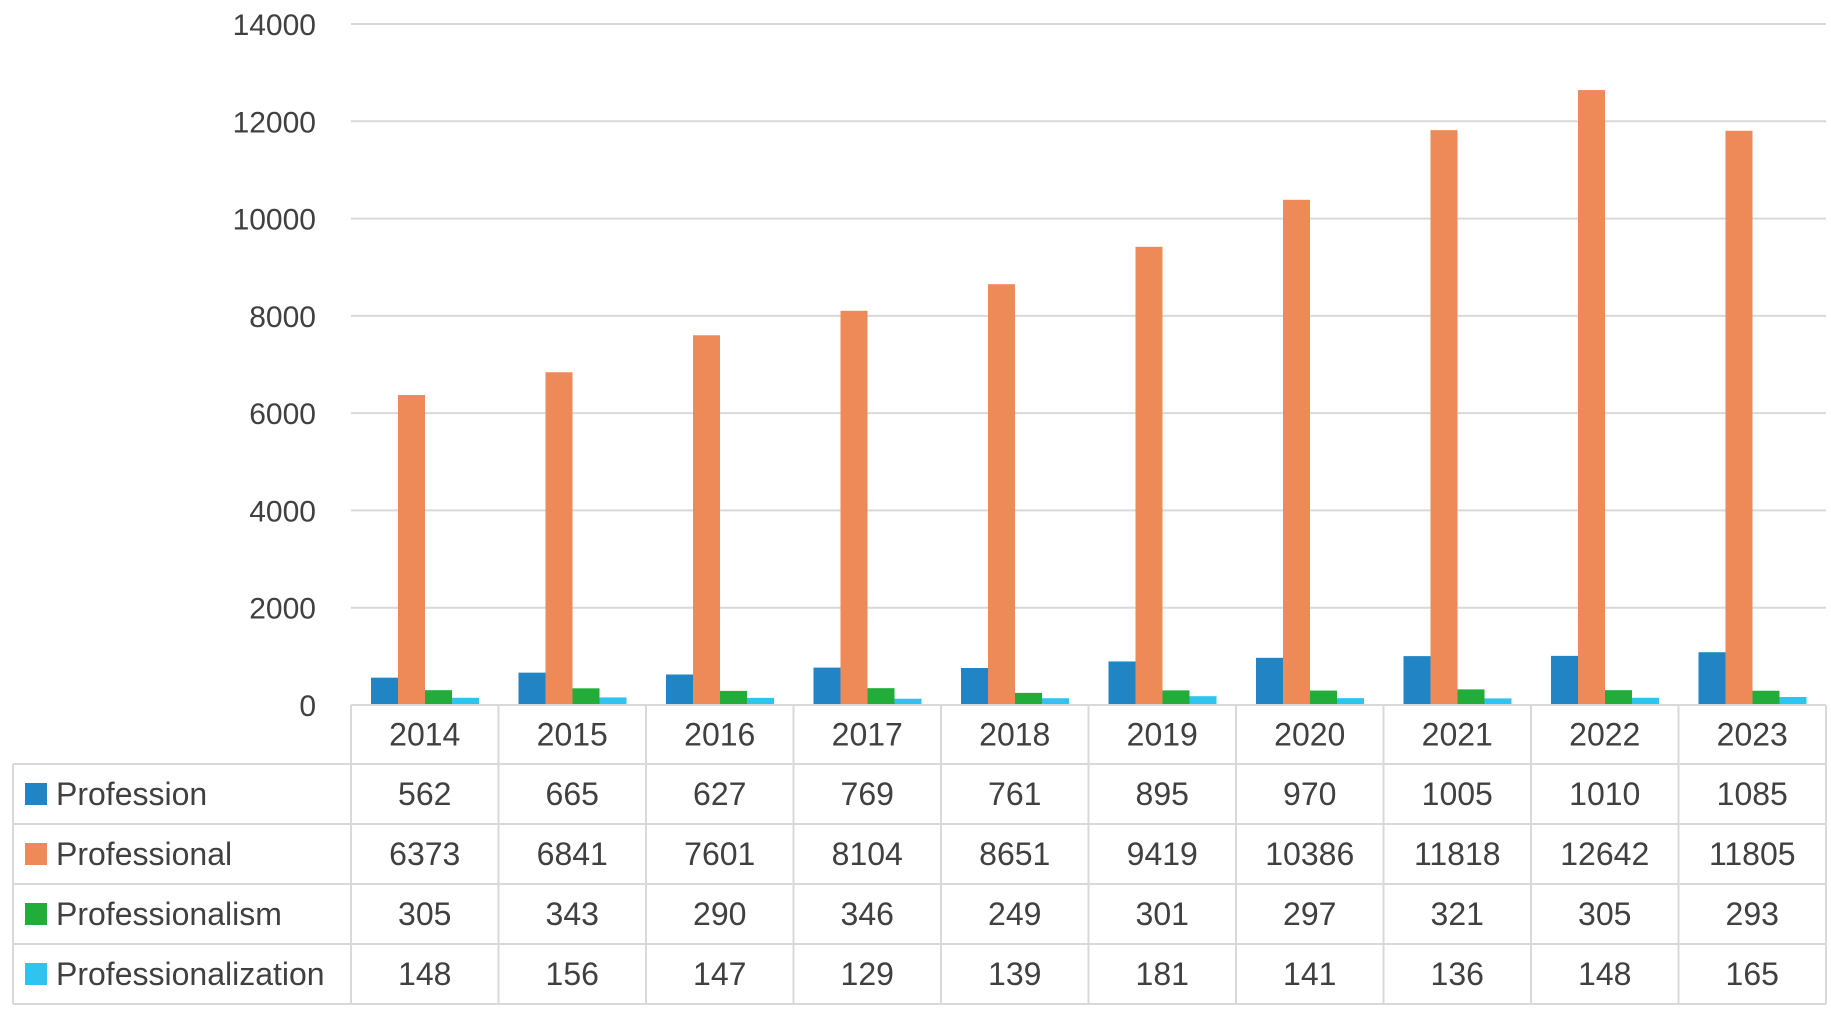 The width and height of the screenshot is (1831, 1016). What do you see at coordinates (424, 854) in the screenshot?
I see `data-label: 6373` at bounding box center [424, 854].